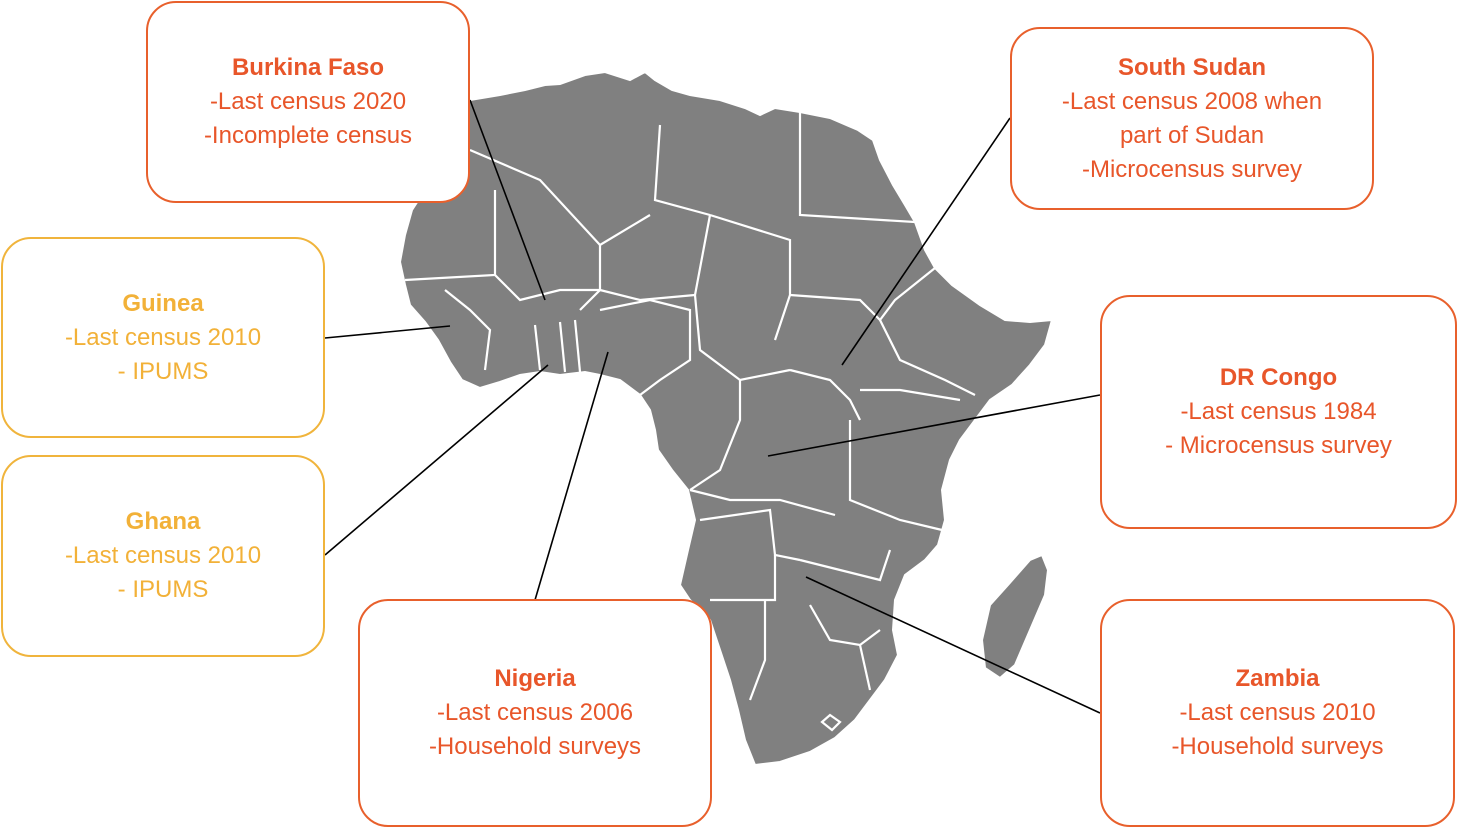 The width and height of the screenshot is (1458, 829). I want to click on callout-ghana: Ghana -Last census 2010 - IPUMS, so click(163, 556).